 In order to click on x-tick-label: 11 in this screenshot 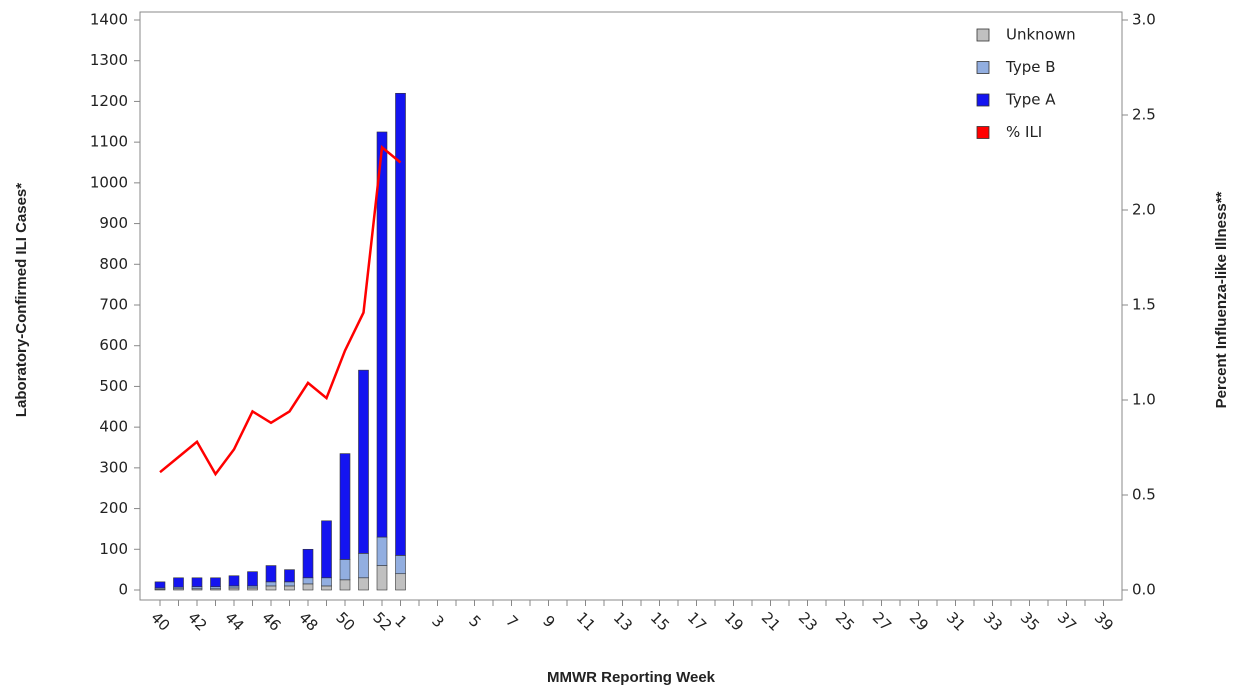, I will do `click(586, 622)`.